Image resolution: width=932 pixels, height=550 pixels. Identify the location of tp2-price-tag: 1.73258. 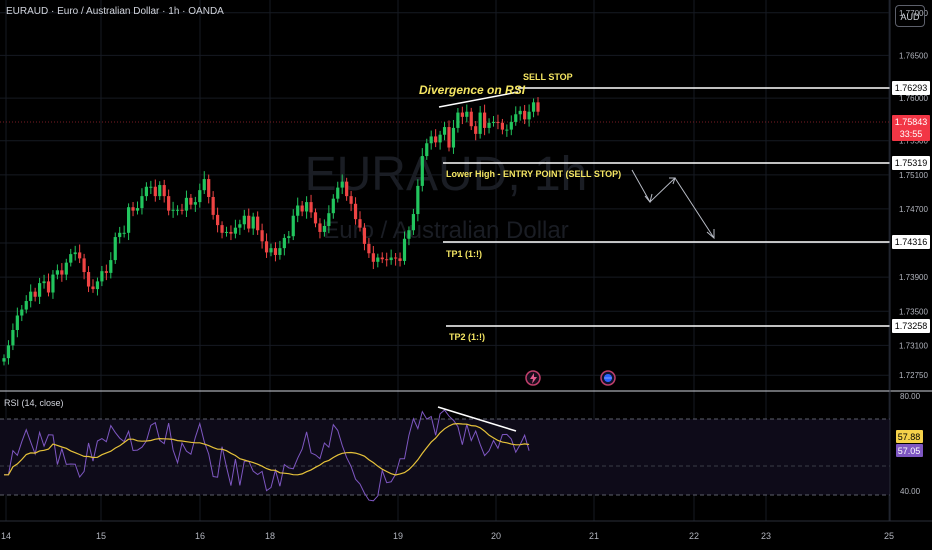
(911, 326).